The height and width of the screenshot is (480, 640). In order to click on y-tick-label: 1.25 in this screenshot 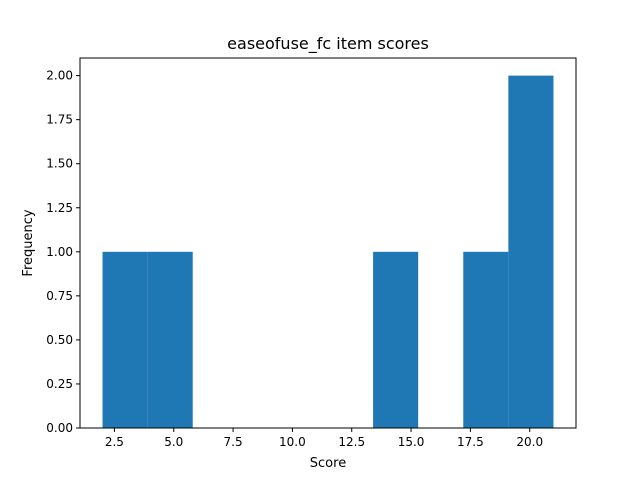, I will do `click(59, 208)`.